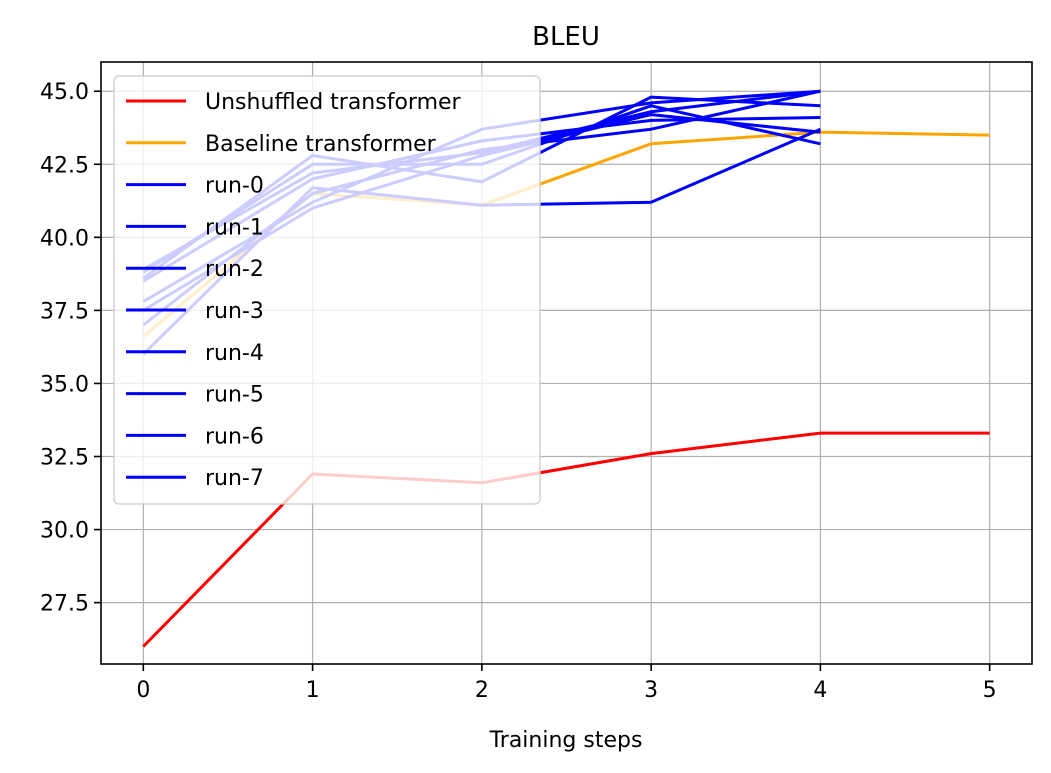  What do you see at coordinates (820, 690) in the screenshot?
I see `x-tick-label: 4` at bounding box center [820, 690].